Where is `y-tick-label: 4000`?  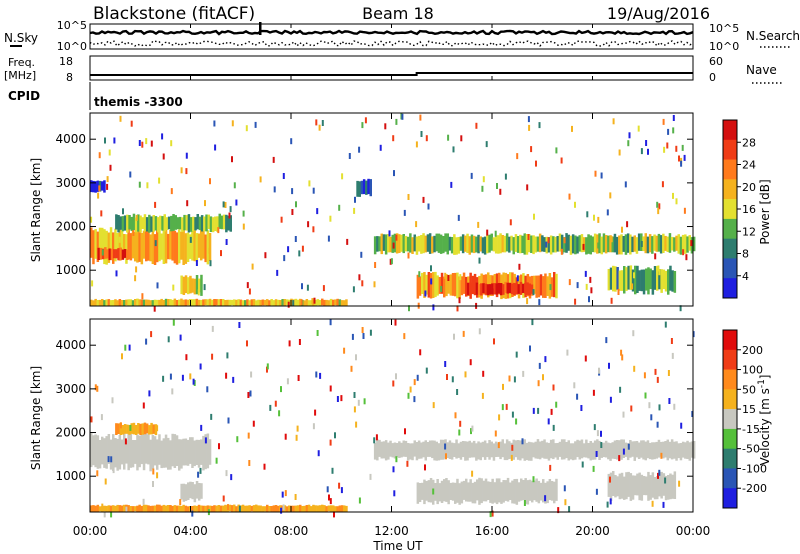 y-tick-label: 4000 is located at coordinates (70, 139).